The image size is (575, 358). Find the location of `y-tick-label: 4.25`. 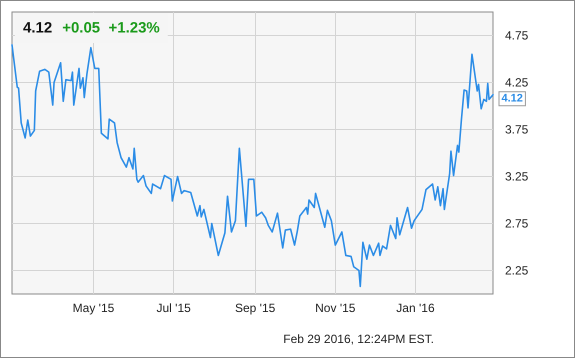

y-tick-label: 4.25 is located at coordinates (517, 83).